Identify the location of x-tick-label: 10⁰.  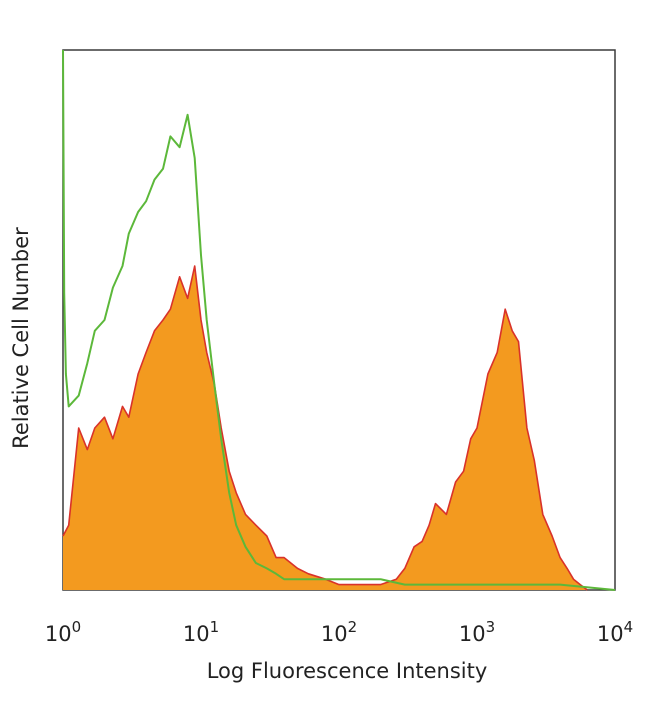
(63, 632).